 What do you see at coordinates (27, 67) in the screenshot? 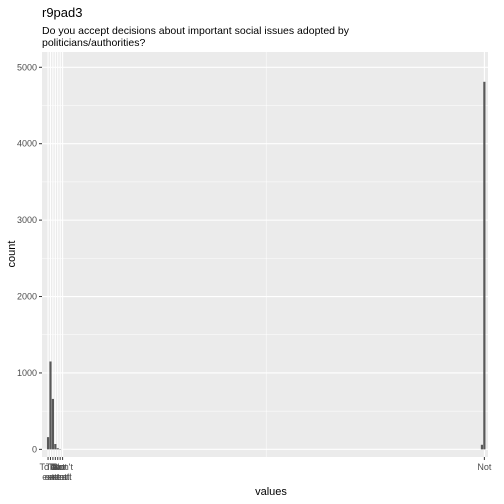
I see `y-tick-label: 5000` at bounding box center [27, 67].